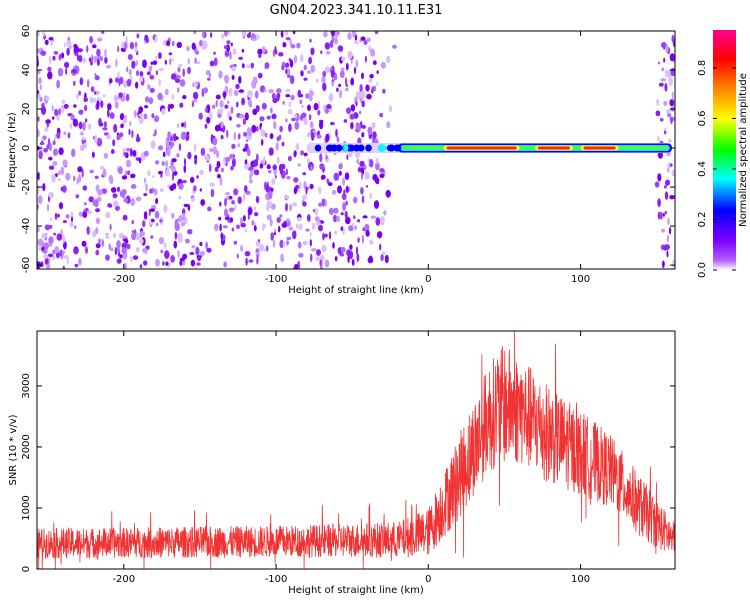 This screenshot has width=750, height=600. I want to click on colorbar-gradient, so click(724, 150).